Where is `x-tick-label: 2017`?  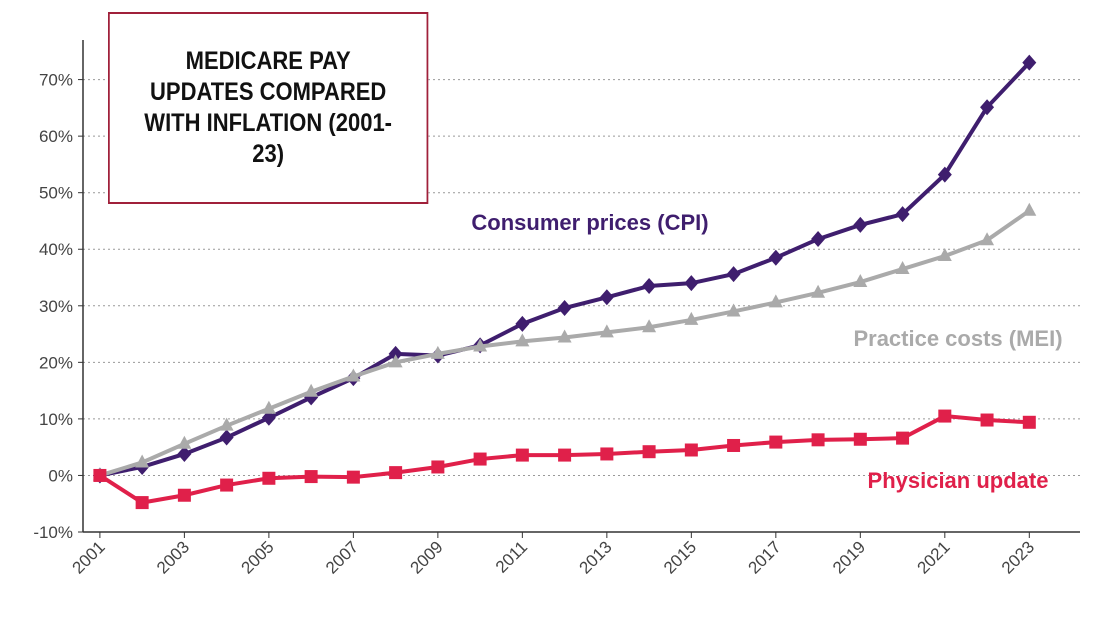
x-tick-label: 2017 is located at coordinates (764, 557).